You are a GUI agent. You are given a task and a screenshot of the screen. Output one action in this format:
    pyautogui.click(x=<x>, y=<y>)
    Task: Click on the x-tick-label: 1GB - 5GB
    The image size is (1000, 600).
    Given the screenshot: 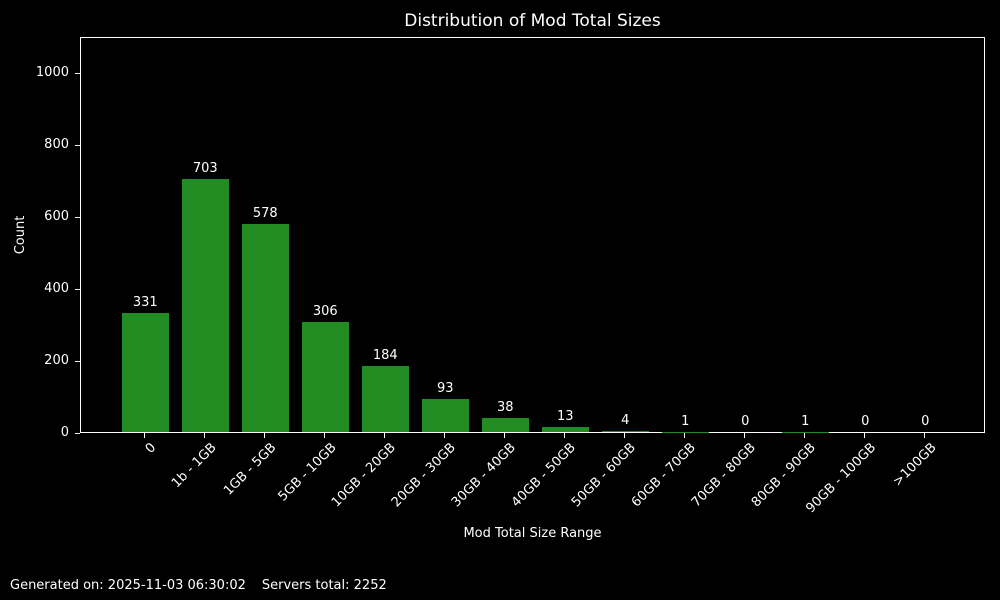 What is the action you would take?
    pyautogui.click(x=250, y=469)
    